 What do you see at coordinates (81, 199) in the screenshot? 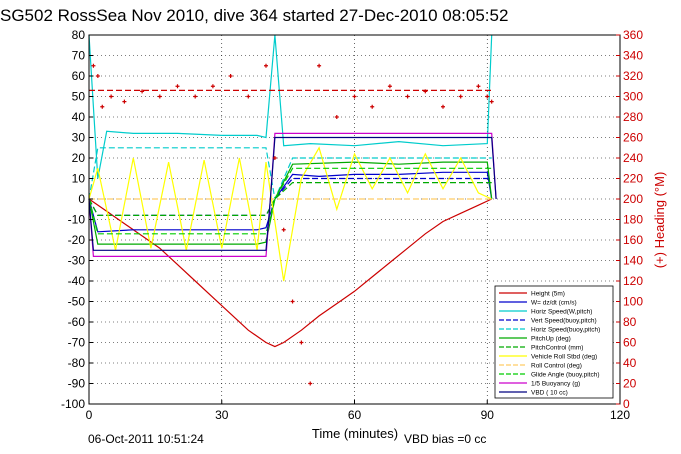
I see `y-tick-label-left: 0` at bounding box center [81, 199].